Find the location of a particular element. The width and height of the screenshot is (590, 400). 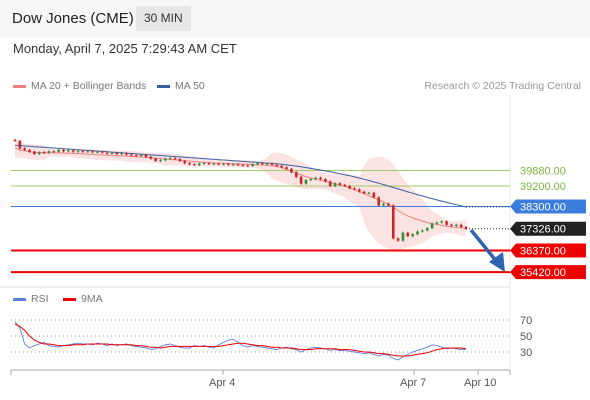

level-value-3: 36370.00 is located at coordinates (543, 252).